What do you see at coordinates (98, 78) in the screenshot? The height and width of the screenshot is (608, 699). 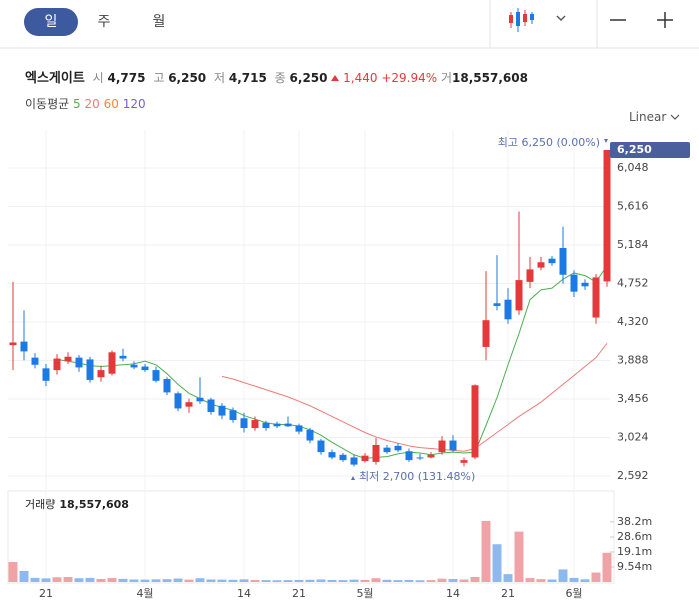 I see `quote-label: 시` at bounding box center [98, 78].